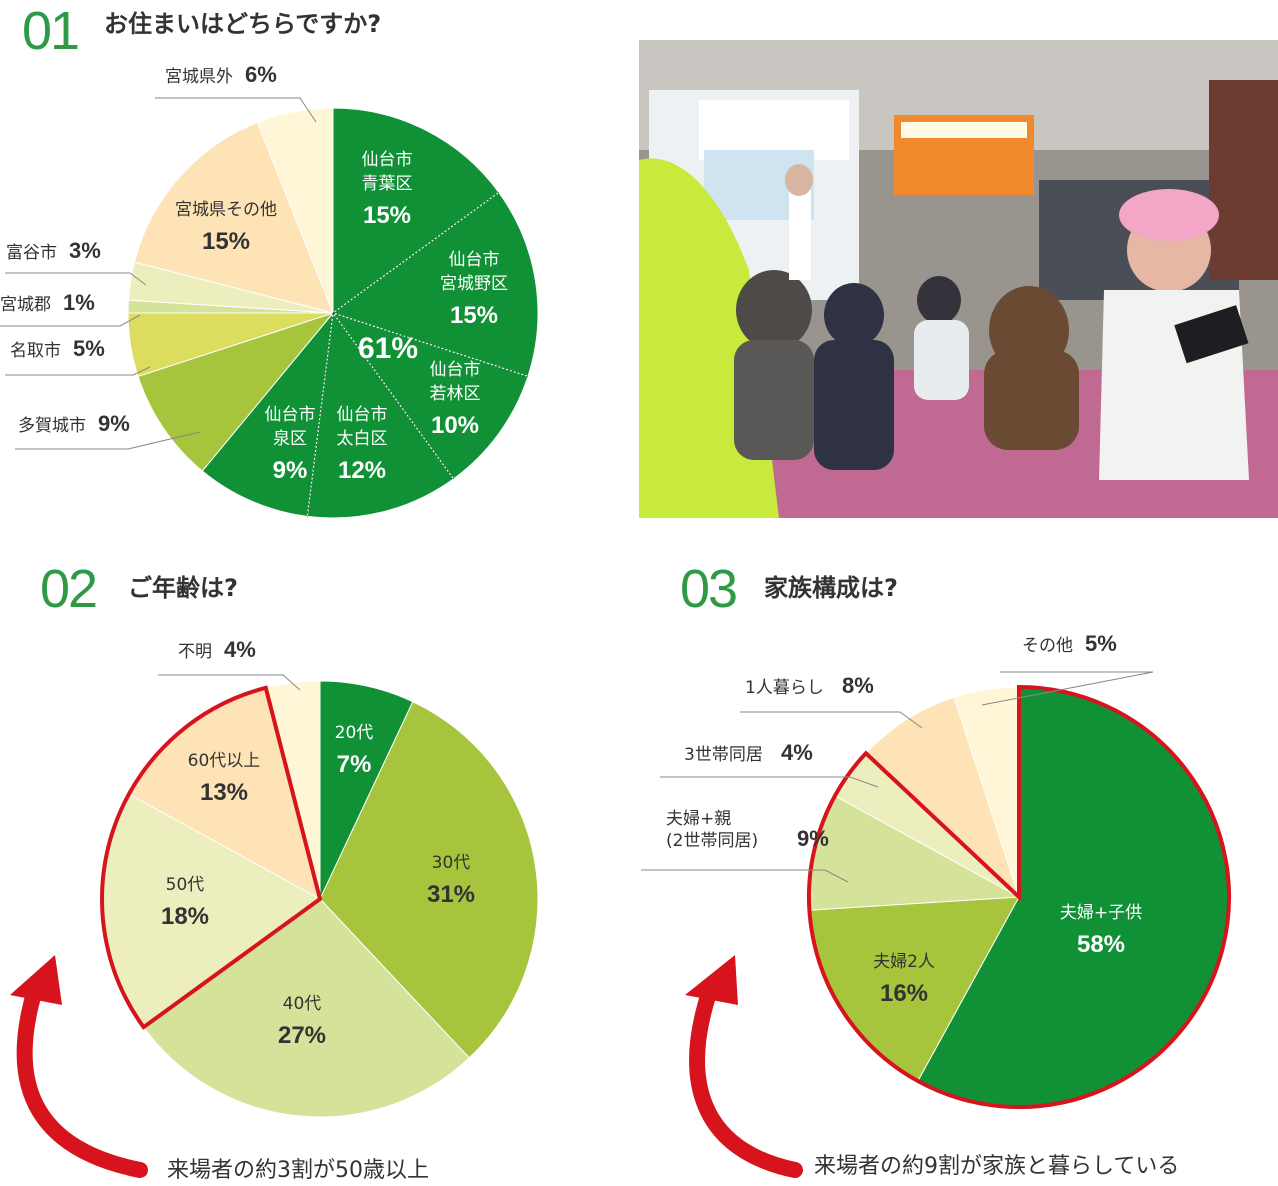  I want to click on q2-title: ご年齢は?, so click(183, 588).